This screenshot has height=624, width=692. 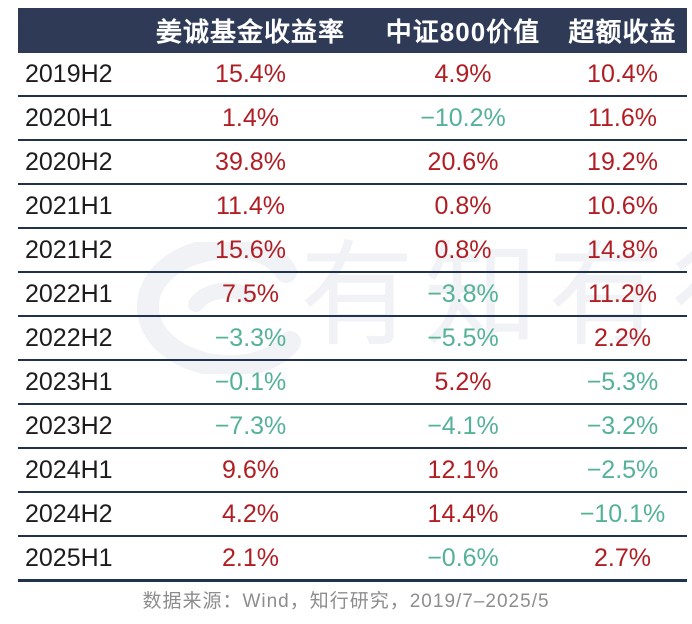 What do you see at coordinates (352, 339) in the screenshot?
I see `table-row: 2022H2 −3.3% −5.5% 2.2%` at bounding box center [352, 339].